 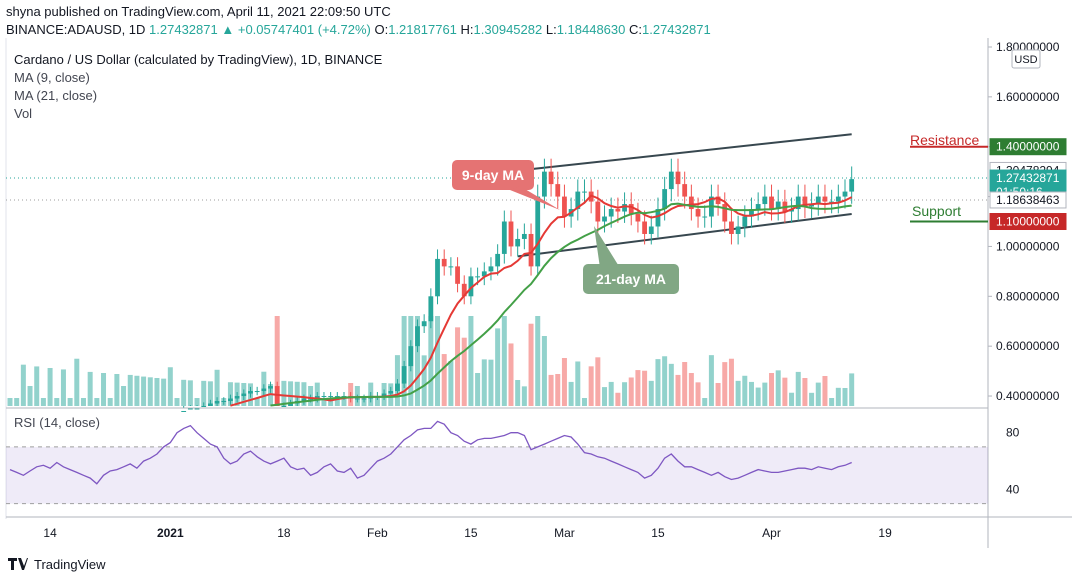 I want to click on rsi-line, so click(x=430, y=452).